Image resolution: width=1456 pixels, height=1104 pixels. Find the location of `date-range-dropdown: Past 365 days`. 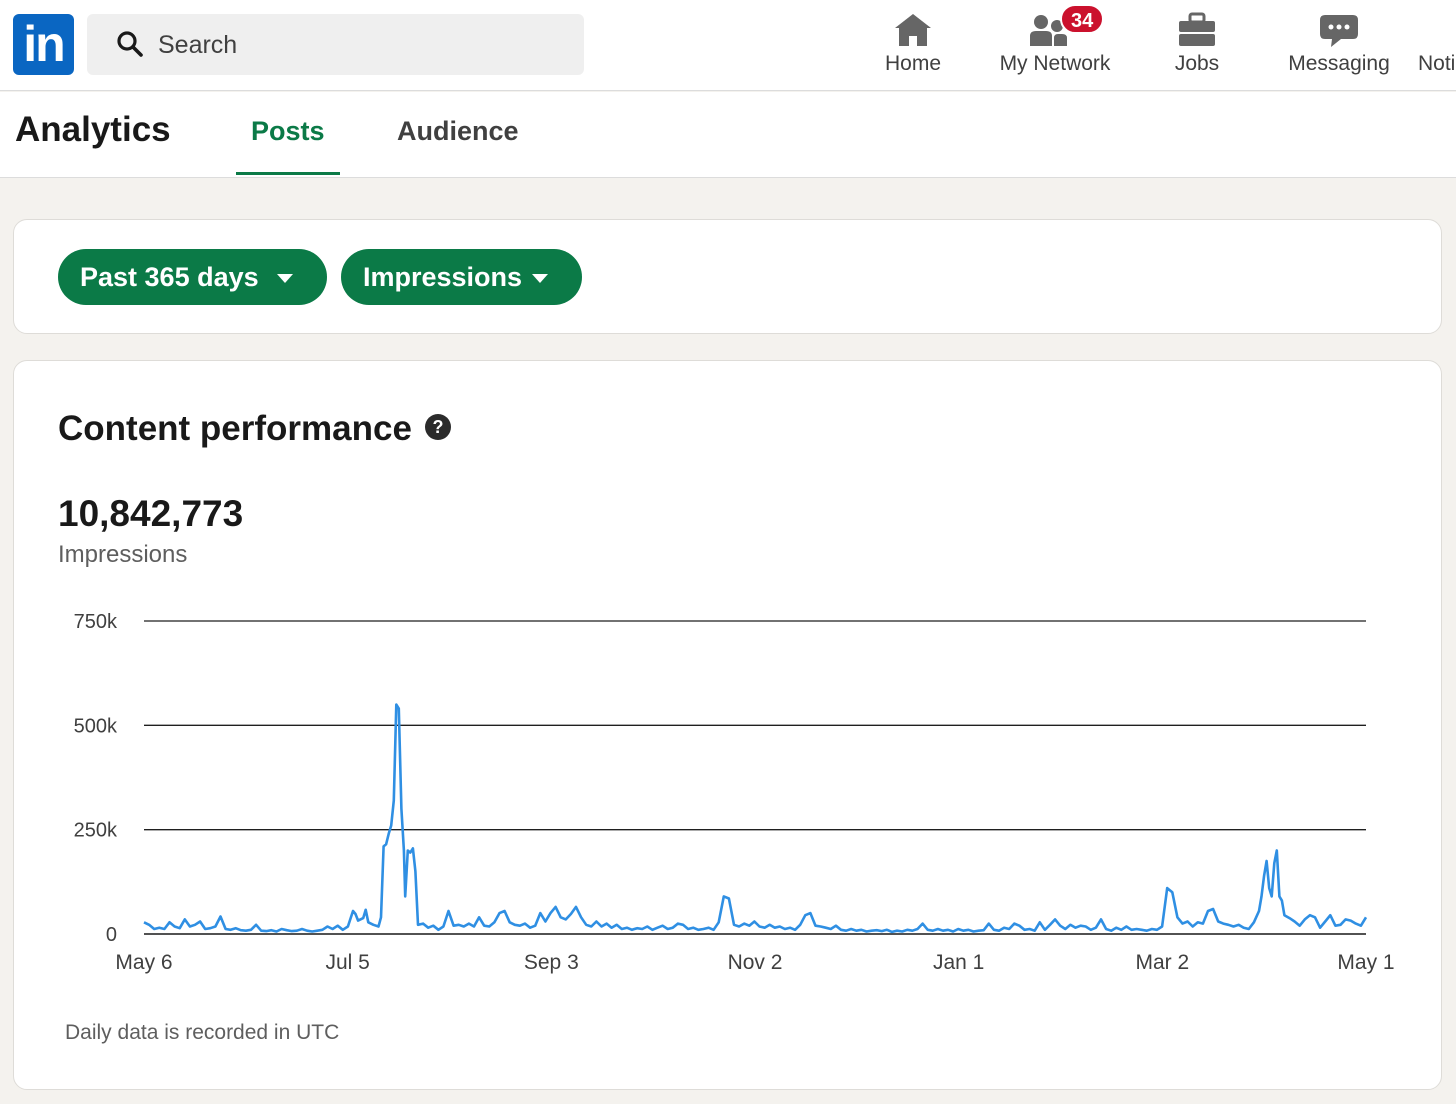

date-range-dropdown: Past 365 days is located at coordinates (192, 277).